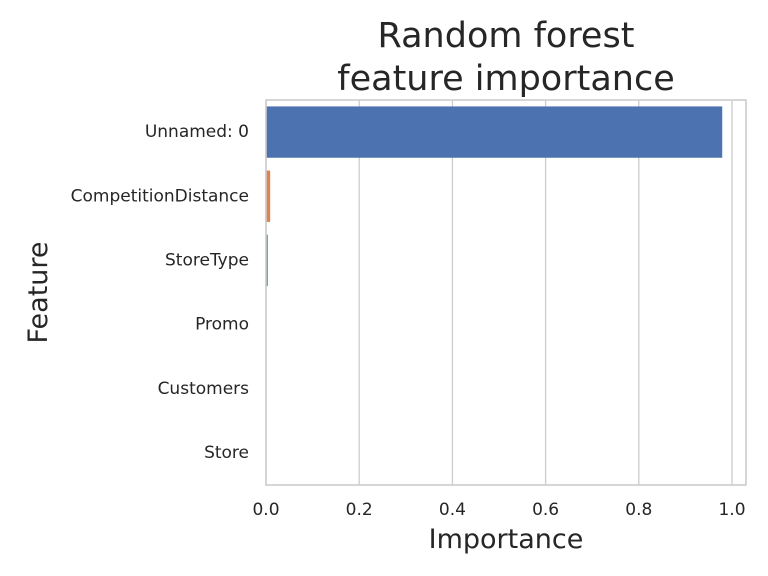 Image resolution: width=768 pixels, height=576 pixels. Describe the element at coordinates (222, 325) in the screenshot. I see `y-tick-label: Promo` at that location.